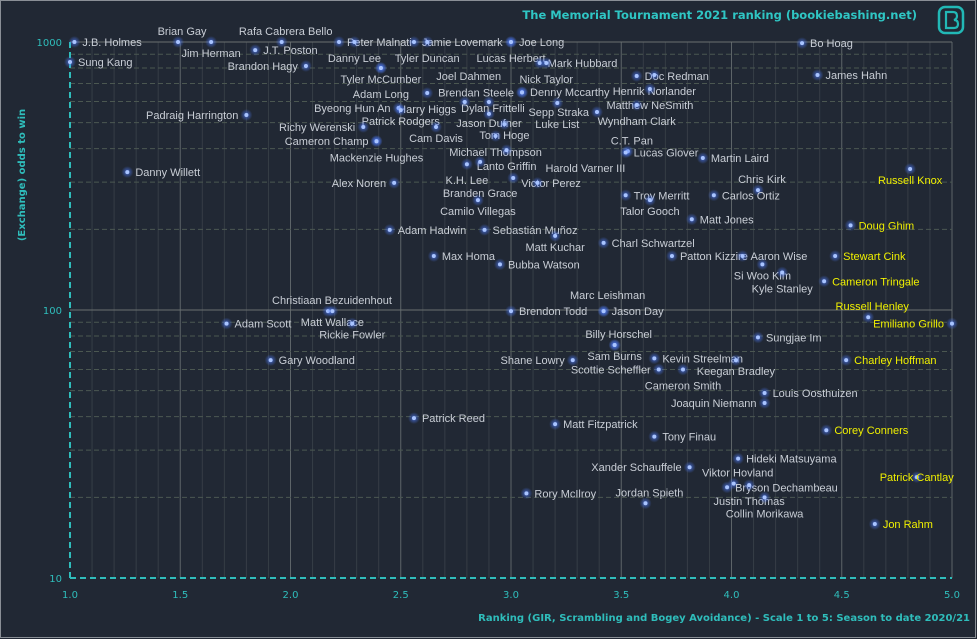 This screenshot has width=977, height=639. What do you see at coordinates (453, 419) in the screenshot?
I see `point-label: Patrick Reed` at bounding box center [453, 419].